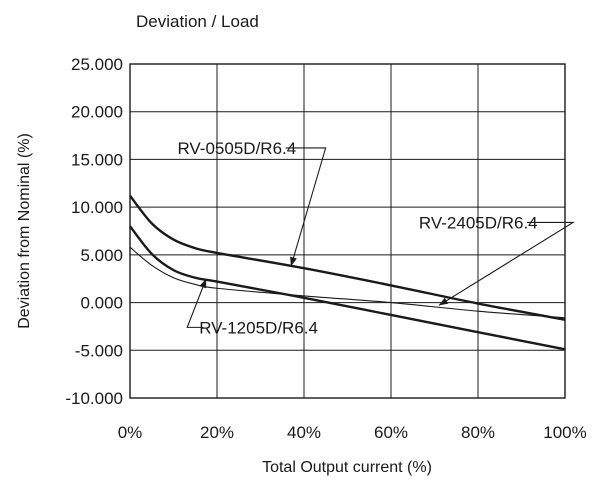 This screenshot has height=482, width=593. I want to click on x-tick-label: 0%, so click(130, 432).